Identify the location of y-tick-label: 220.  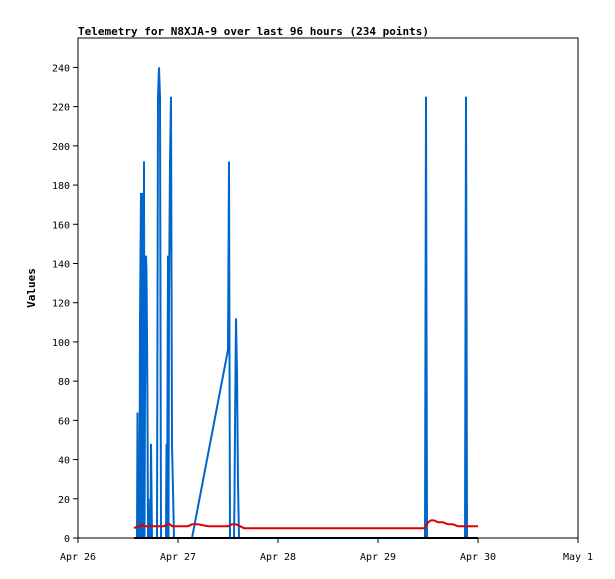
(61, 108).